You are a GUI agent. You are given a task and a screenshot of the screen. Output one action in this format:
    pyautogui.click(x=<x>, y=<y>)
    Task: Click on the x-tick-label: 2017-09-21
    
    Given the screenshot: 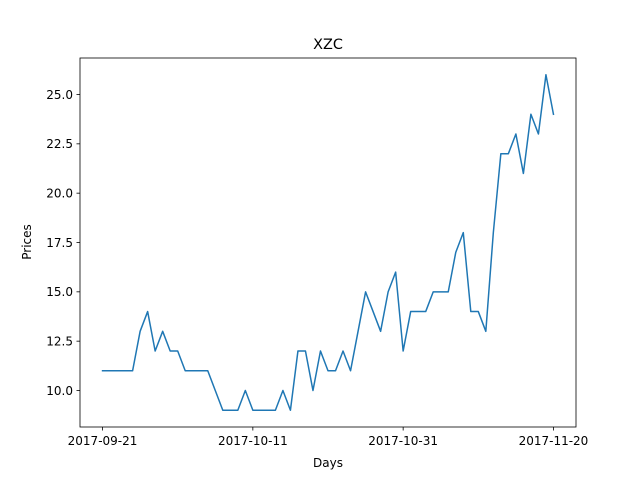 What is the action you would take?
    pyautogui.click(x=103, y=441)
    